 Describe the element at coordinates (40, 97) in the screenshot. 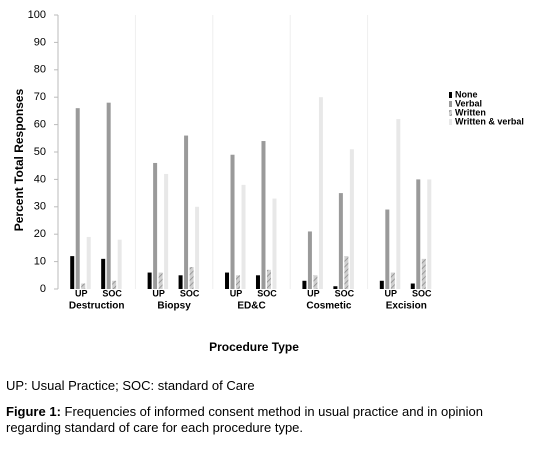

I see `y-tick-label: 70` at that location.